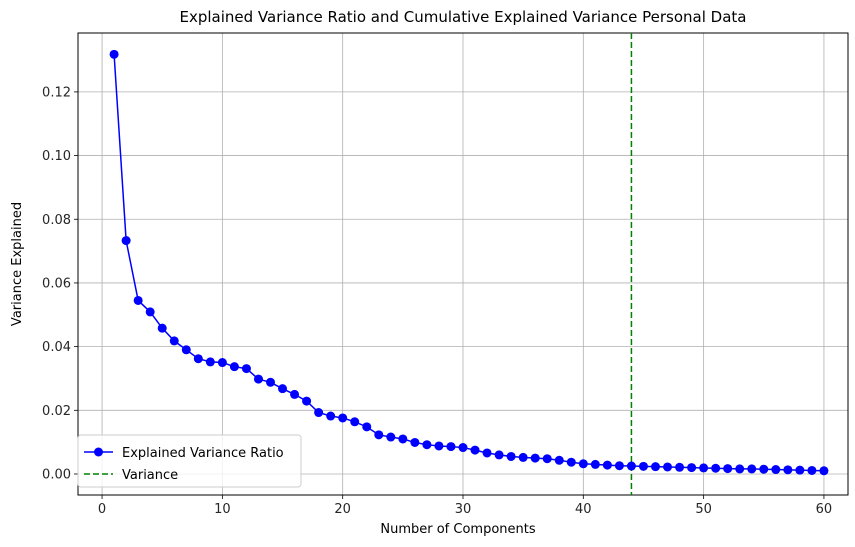 Image resolution: width=855 pixels, height=547 pixels. Describe the element at coordinates (463, 509) in the screenshot. I see `x-tick-label: 30` at that location.